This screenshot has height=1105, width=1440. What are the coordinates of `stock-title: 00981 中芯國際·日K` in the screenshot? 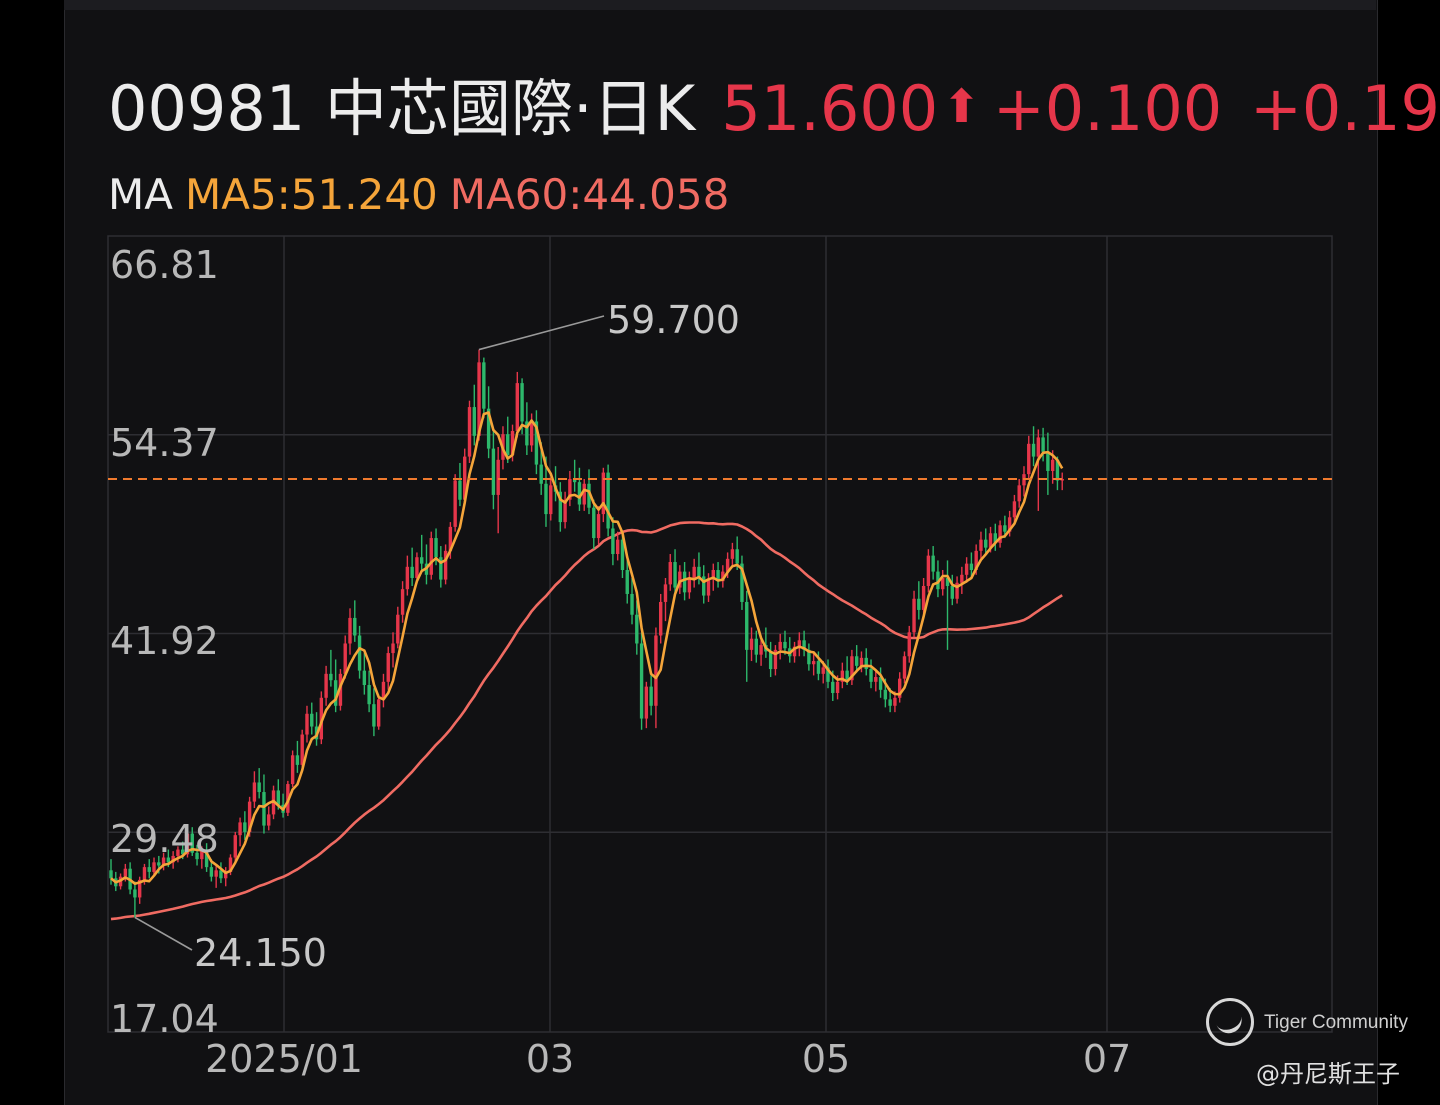 It's located at (402, 108).